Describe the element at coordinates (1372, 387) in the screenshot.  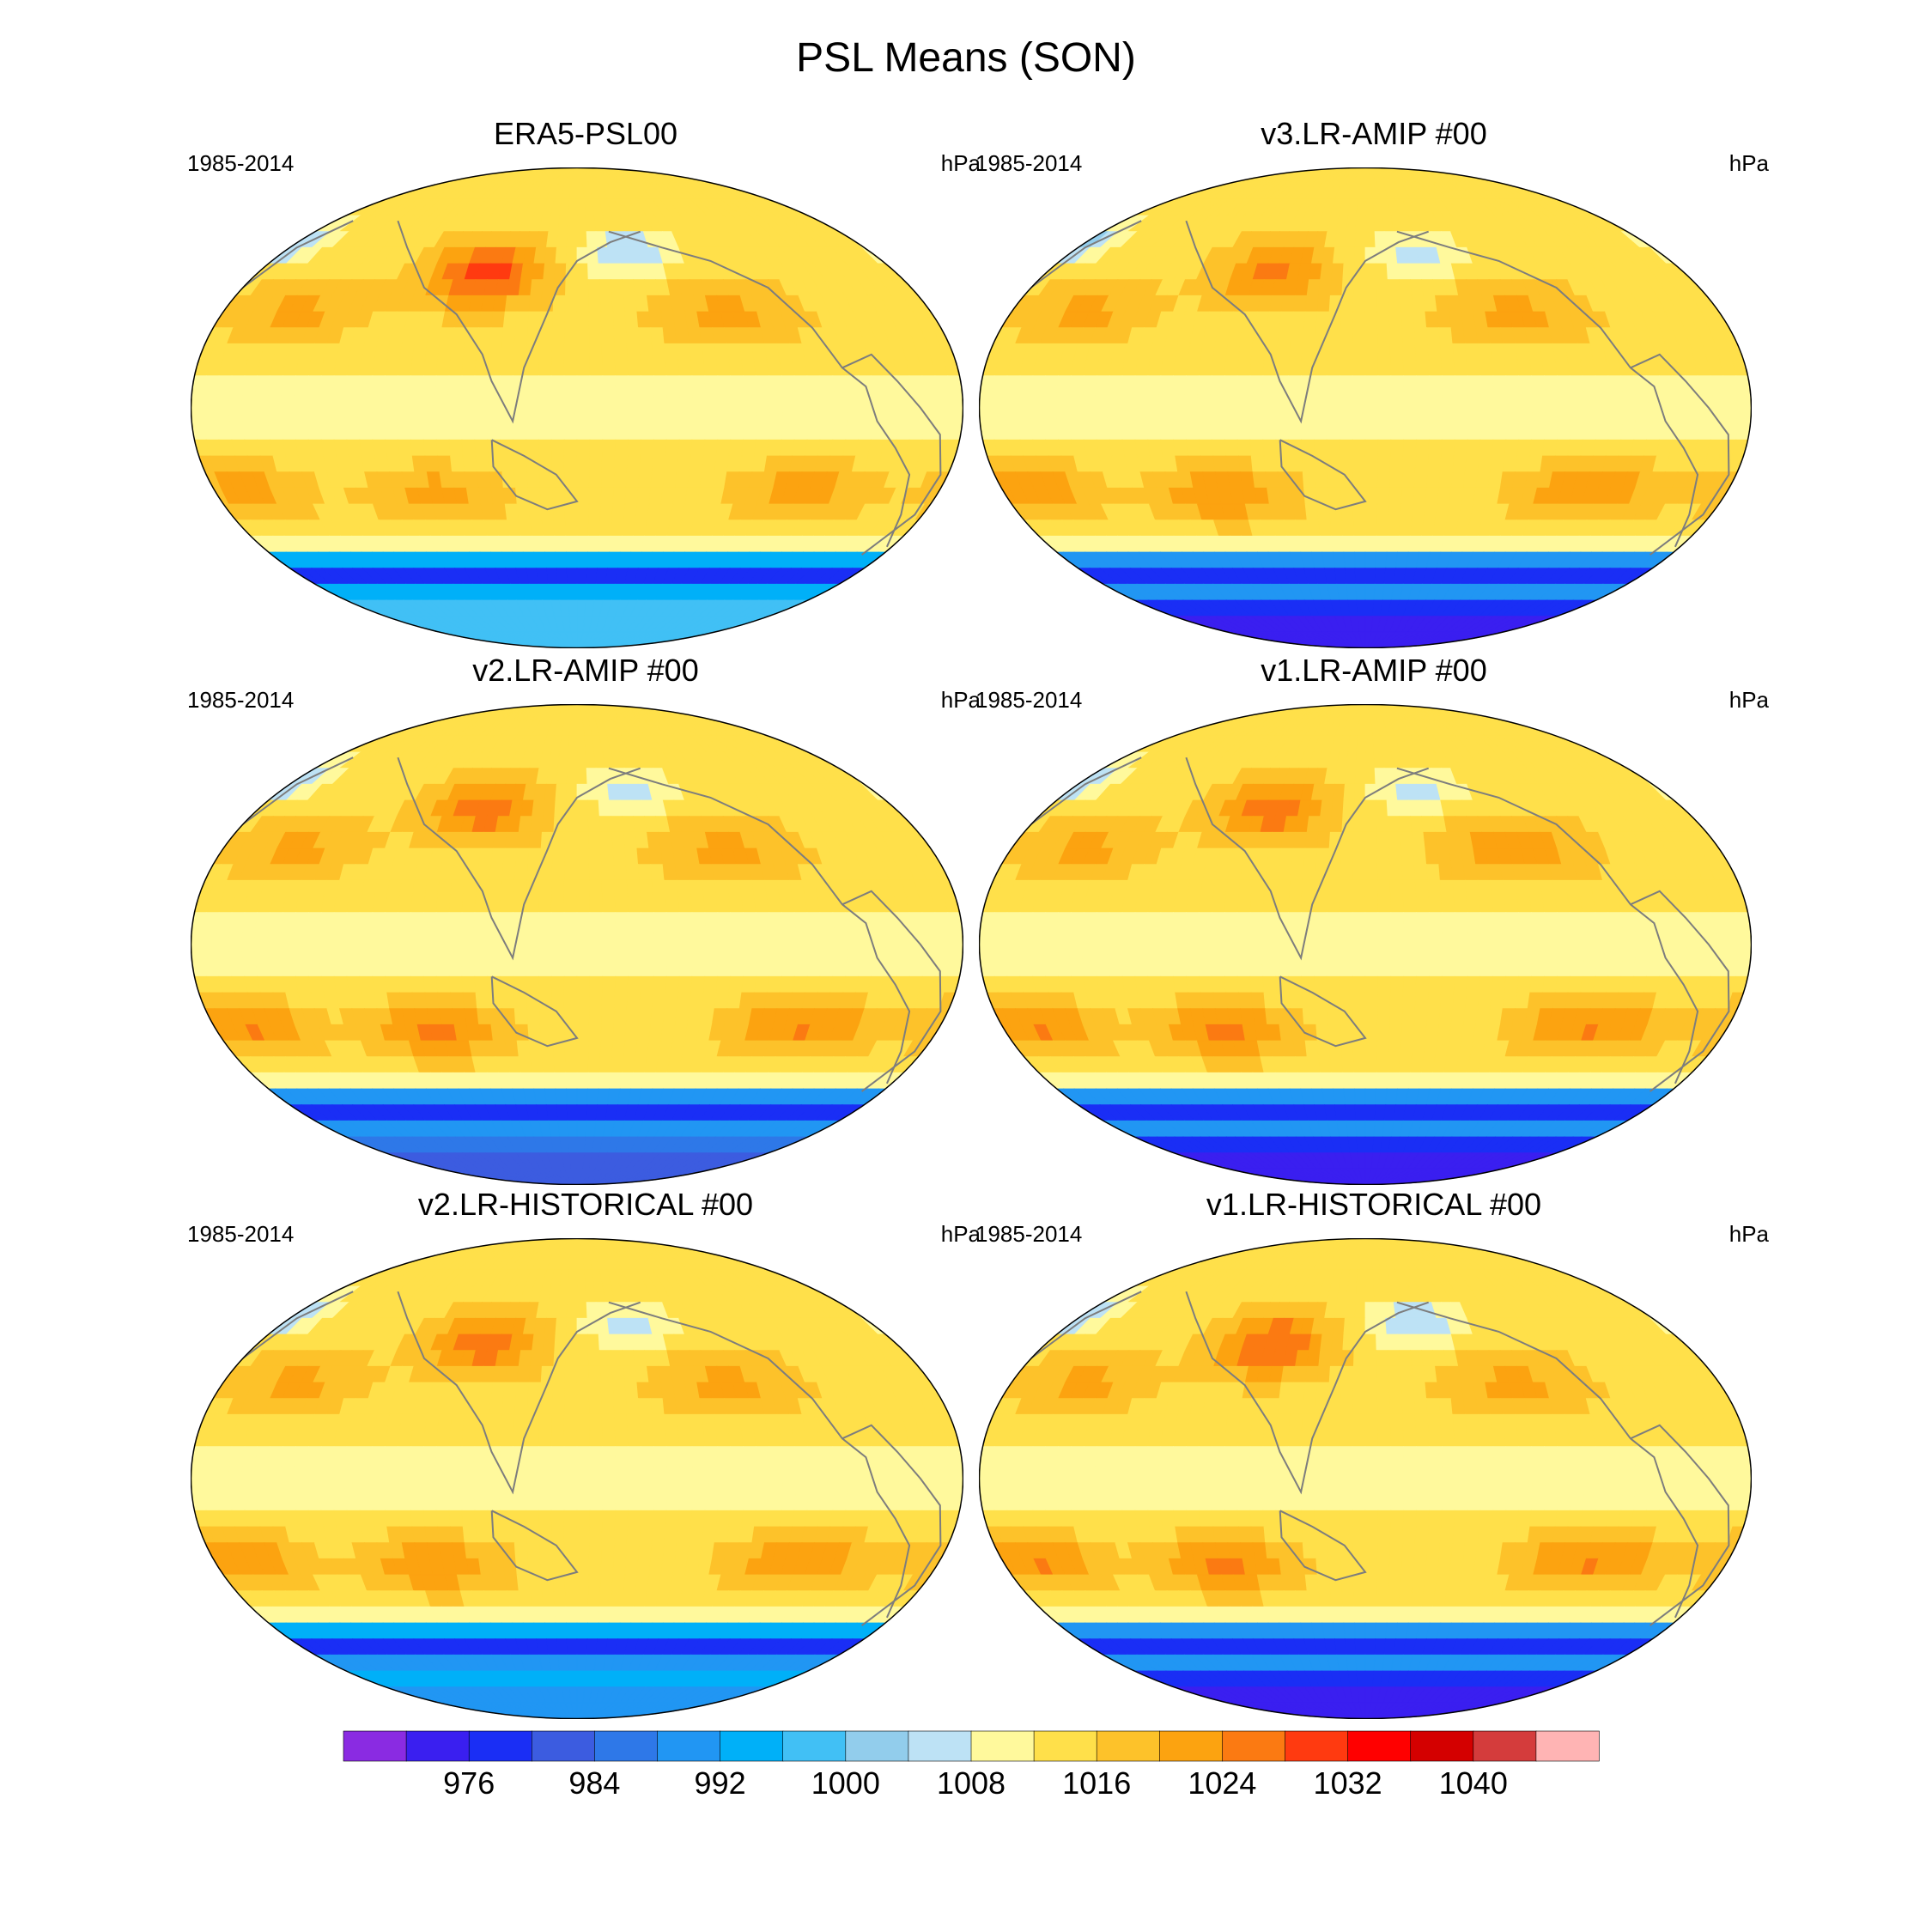
I see `map-panel: v3.LR-AMIP #00 1985-2014 hPa` at that location.